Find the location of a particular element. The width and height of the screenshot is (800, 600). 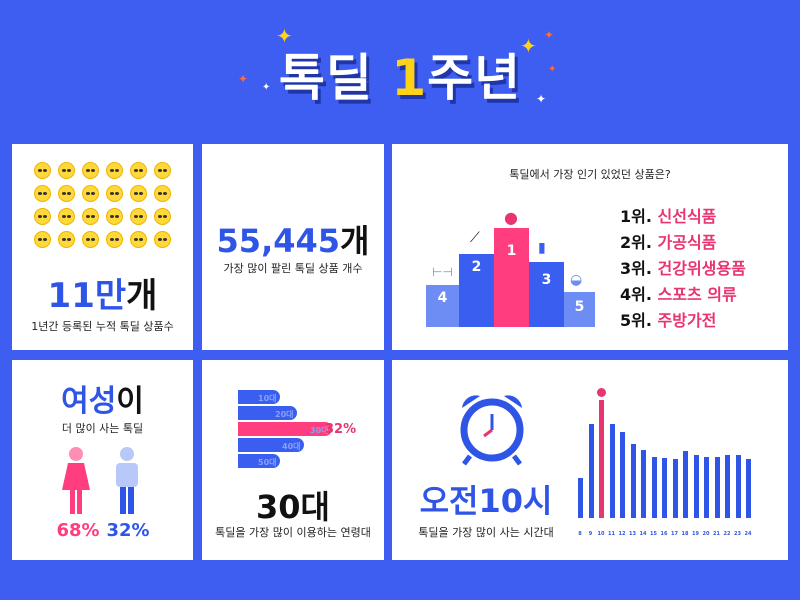

rank-item: 2위. 가공식품 is located at coordinates (668, 241).